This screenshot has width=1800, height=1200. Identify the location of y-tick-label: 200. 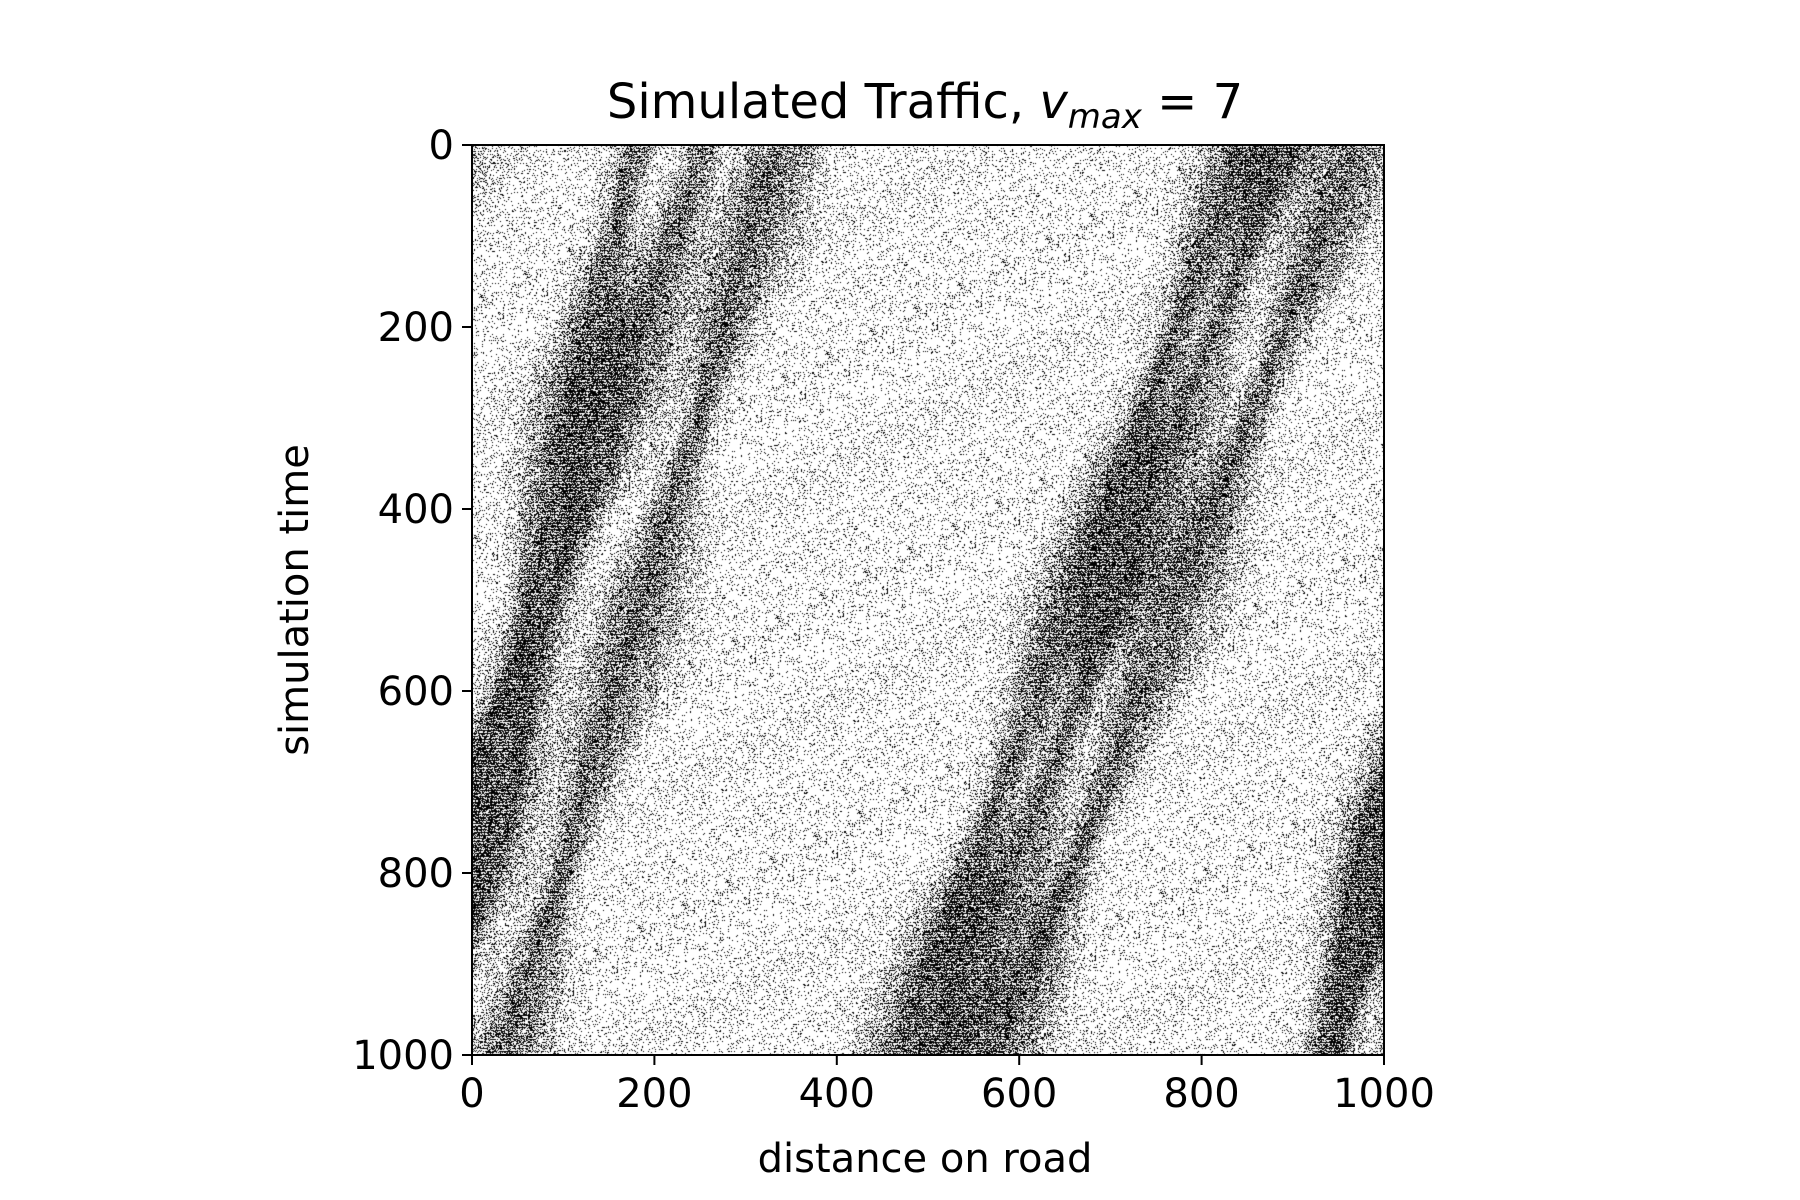
(416, 328).